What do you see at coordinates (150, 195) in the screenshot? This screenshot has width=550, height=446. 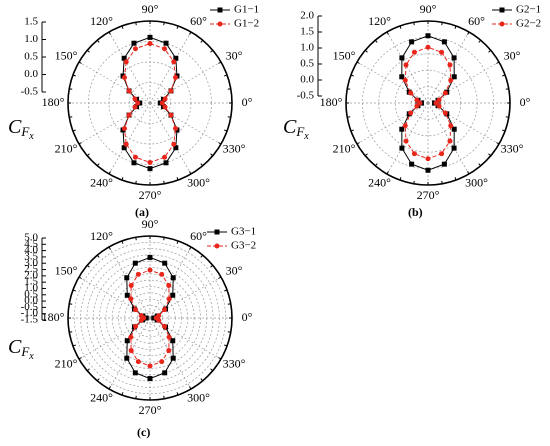 I see `angle-label: 270°` at bounding box center [150, 195].